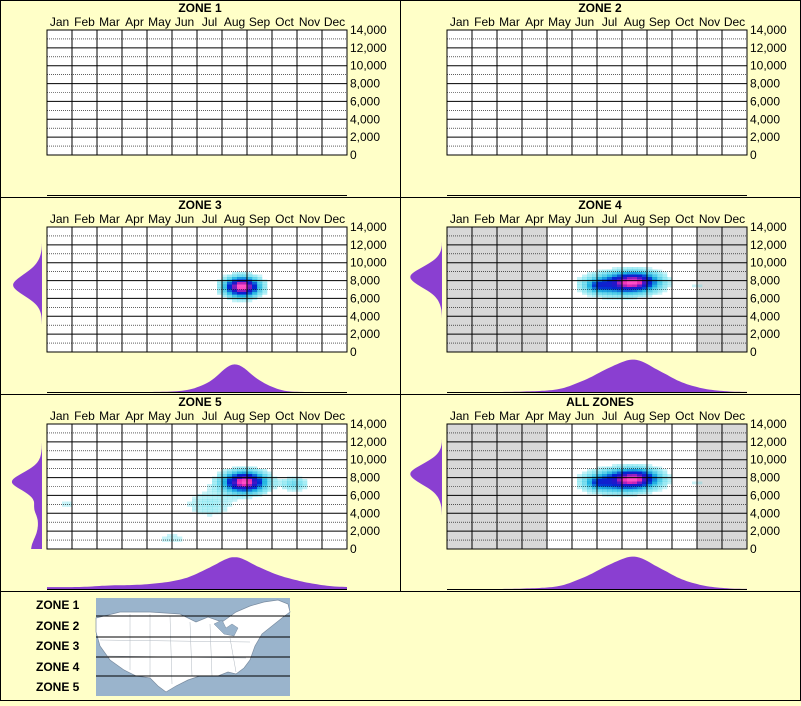  What do you see at coordinates (84, 416) in the screenshot?
I see `month-tick-label: Feb` at bounding box center [84, 416].